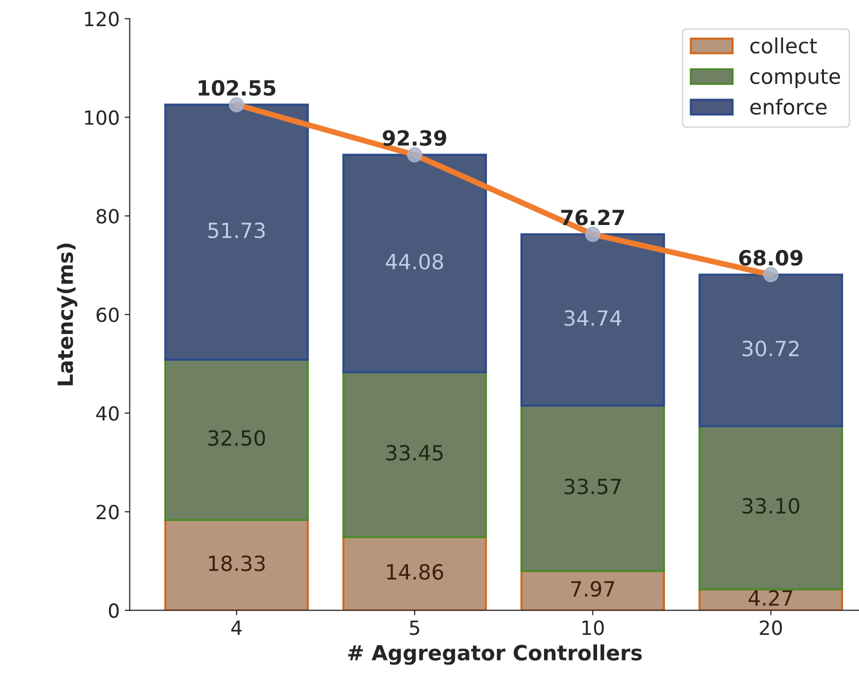 This screenshot has width=859, height=692. I want to click on legend-label: collect, so click(783, 45).